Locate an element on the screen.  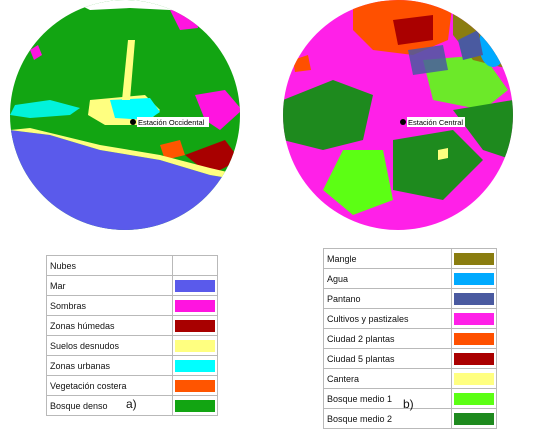
legend-row: Cultivos y pastizales is located at coordinates (410, 318).